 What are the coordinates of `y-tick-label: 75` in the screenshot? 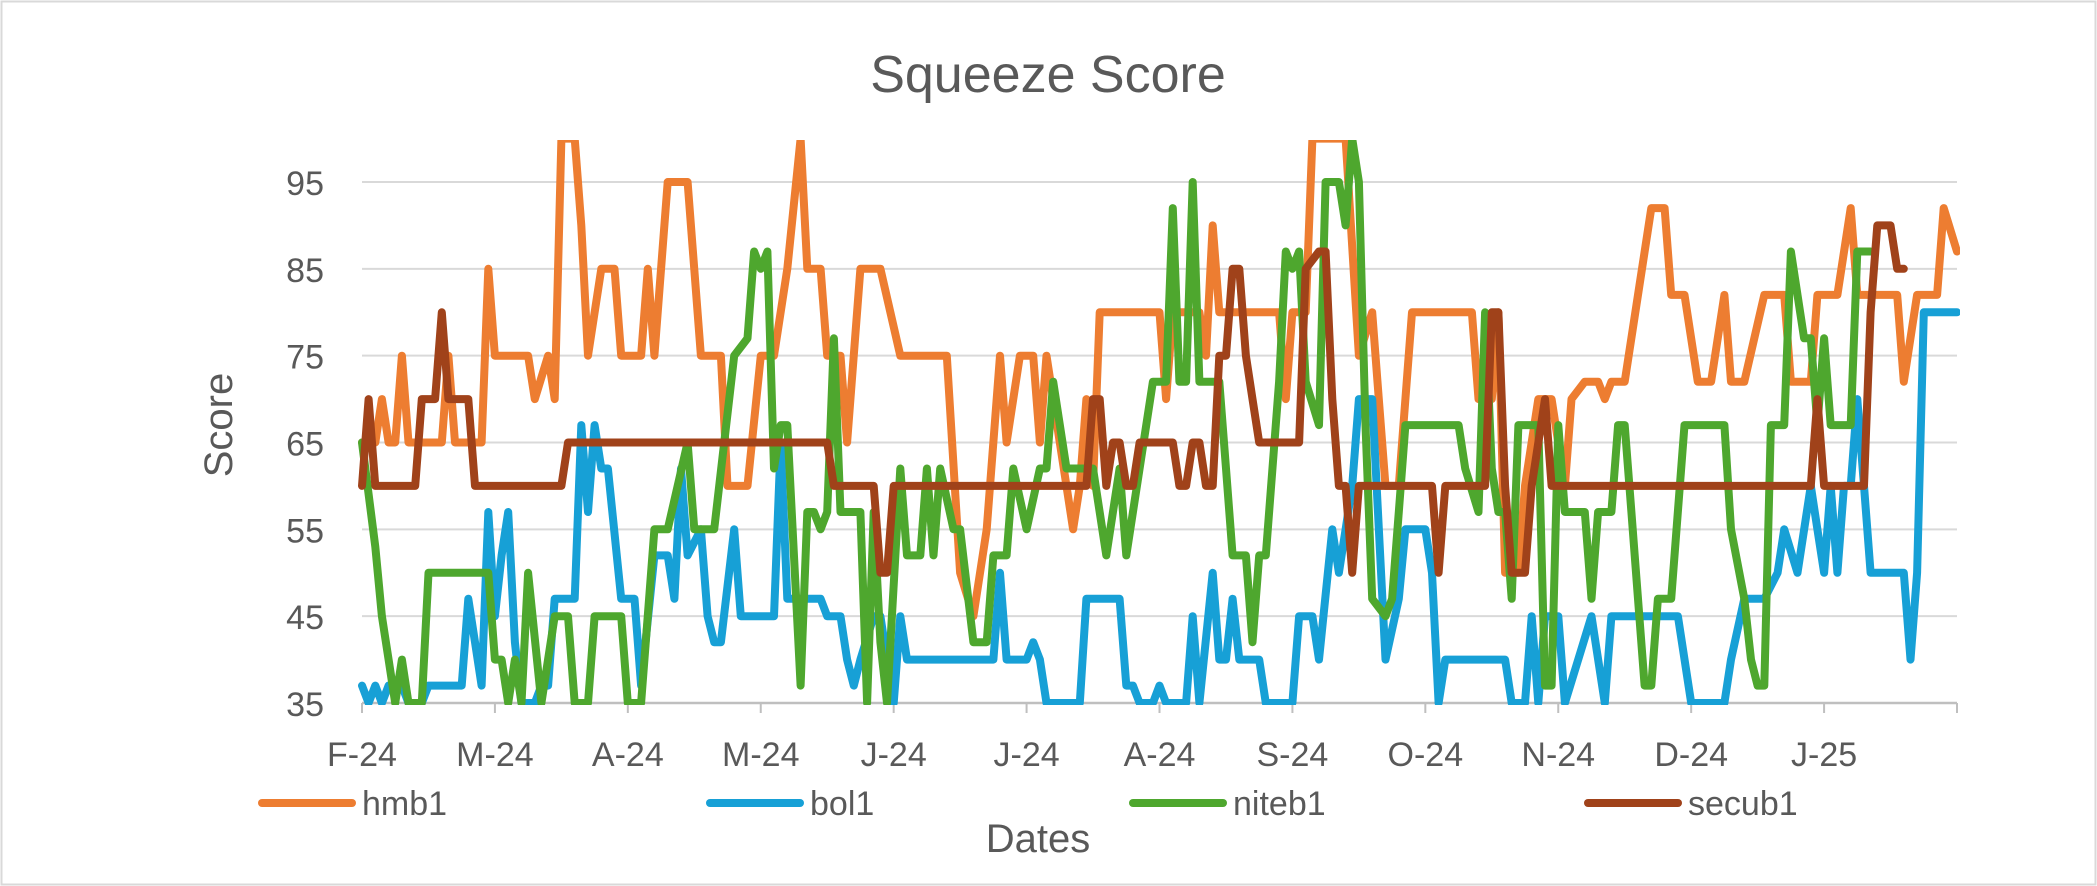 It's located at (305, 358).